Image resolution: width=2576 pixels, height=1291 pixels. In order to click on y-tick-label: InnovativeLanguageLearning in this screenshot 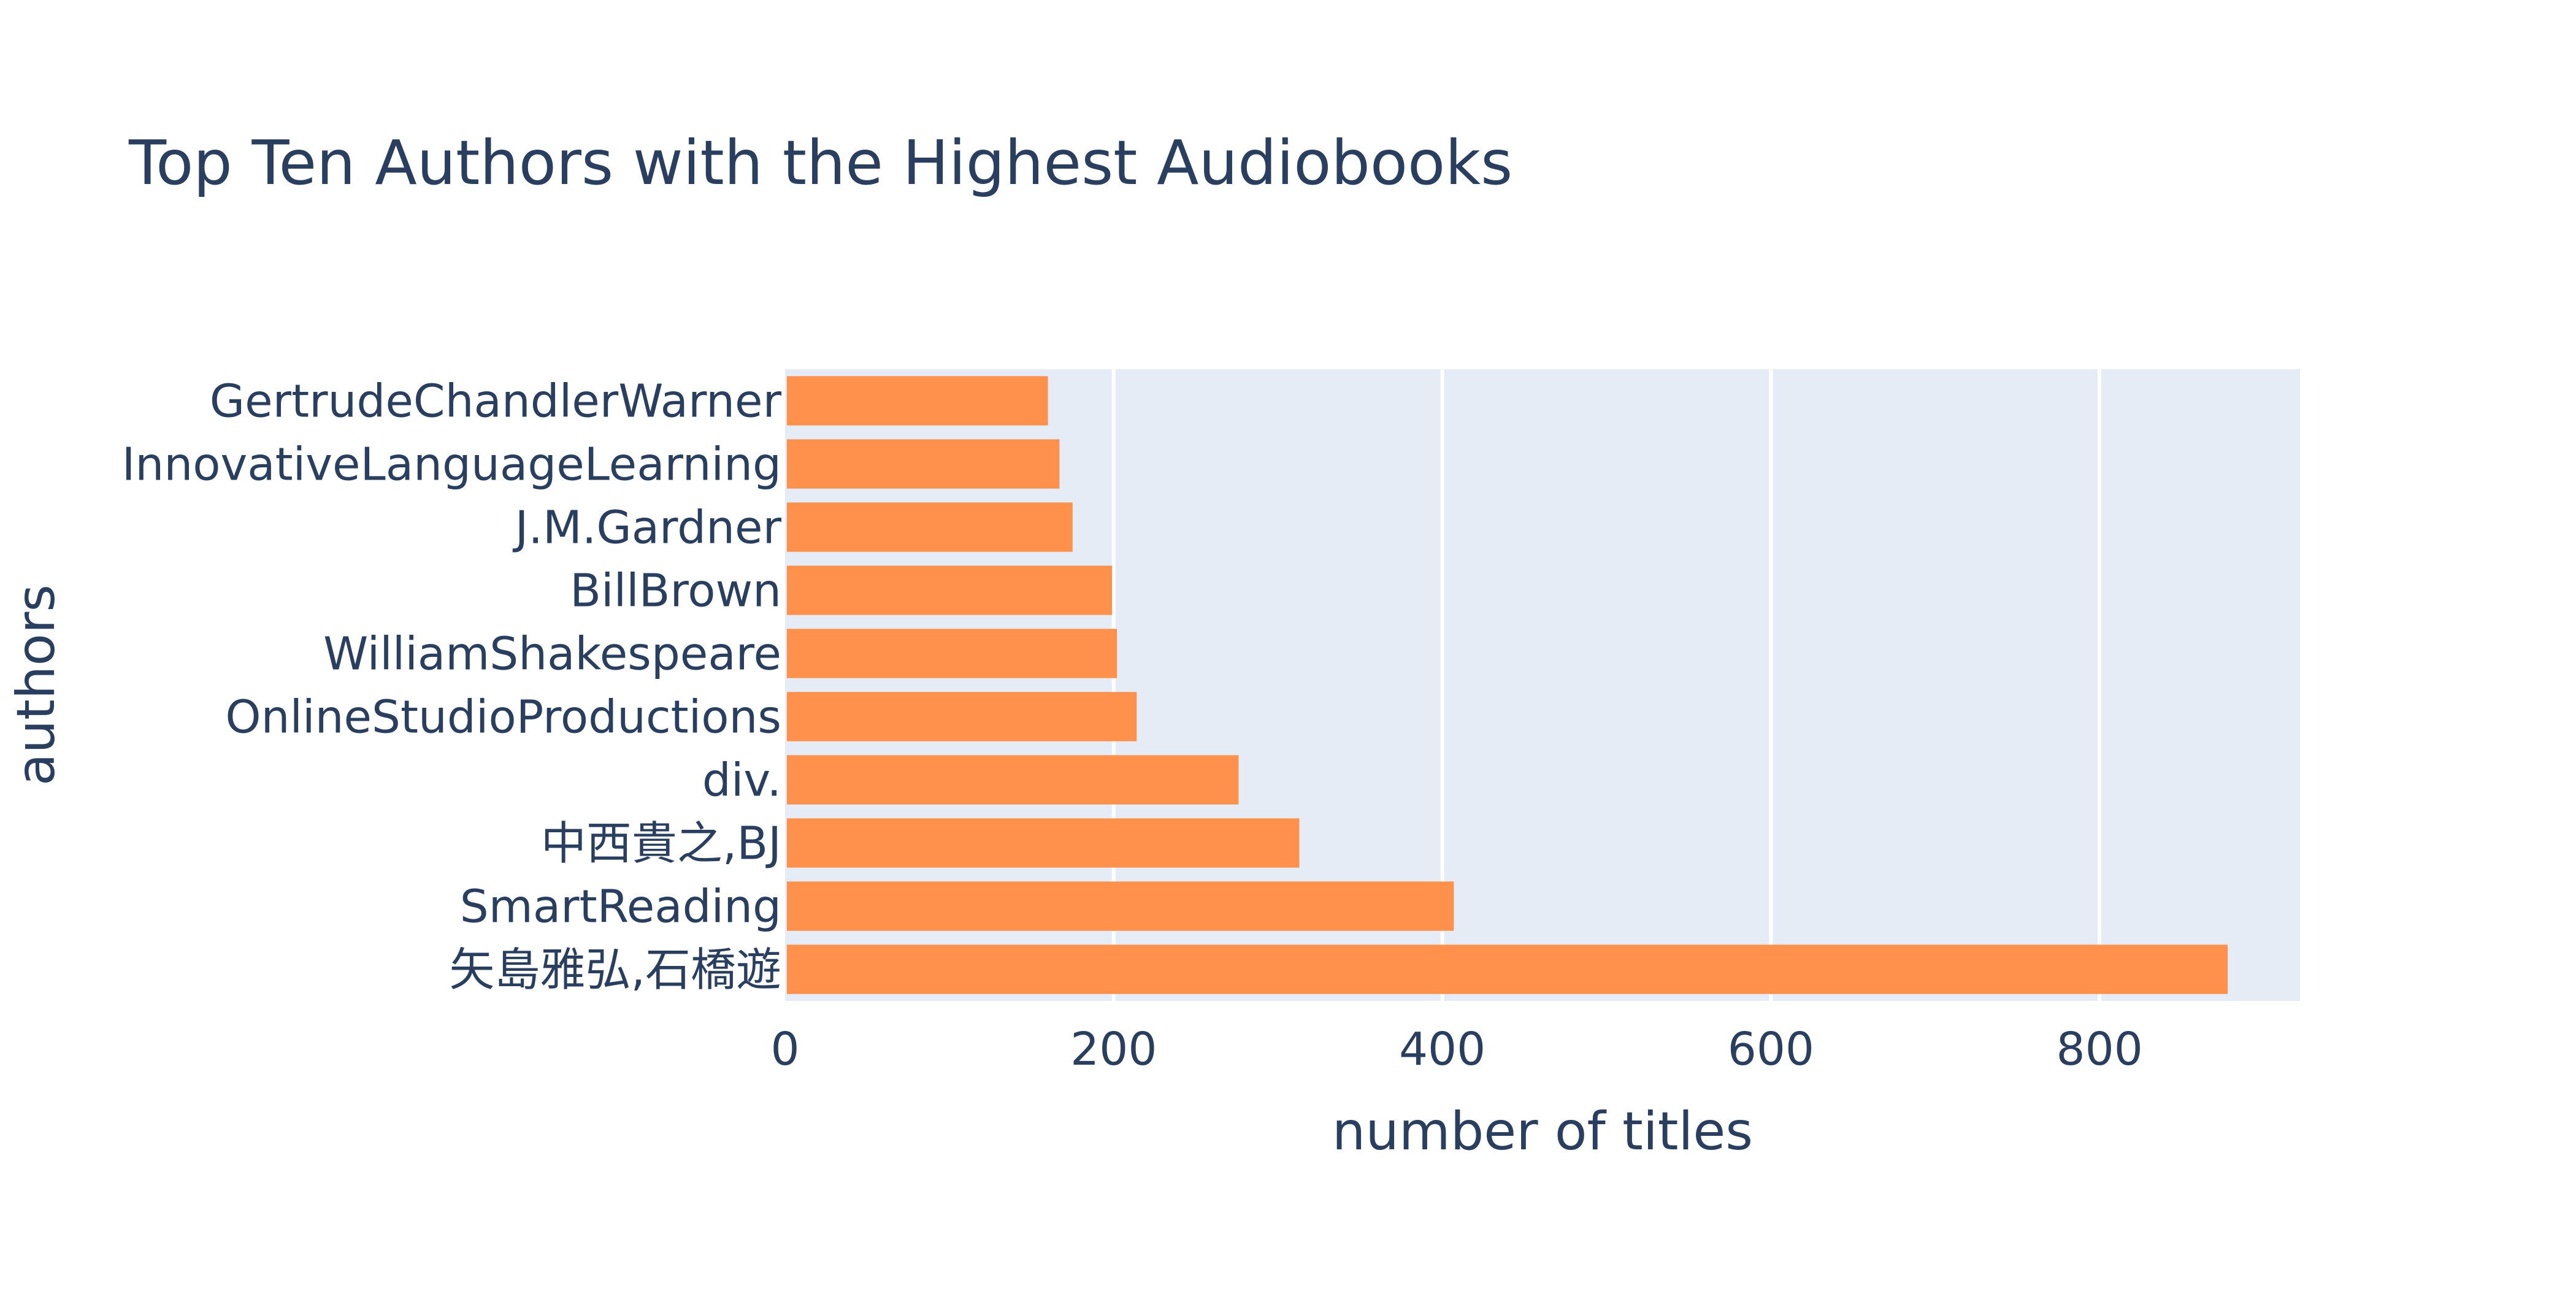, I will do `click(451, 464)`.